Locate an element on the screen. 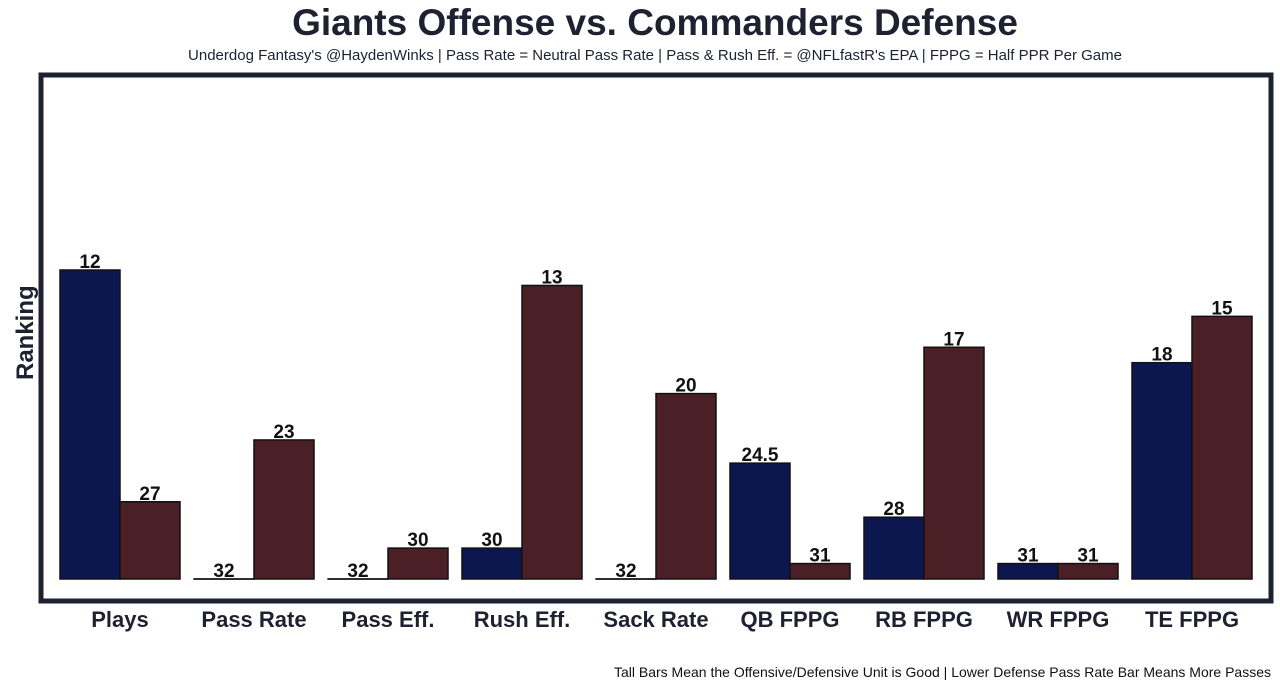 The height and width of the screenshot is (688, 1280). x-tick-label: TE FPPG is located at coordinates (1192, 619).